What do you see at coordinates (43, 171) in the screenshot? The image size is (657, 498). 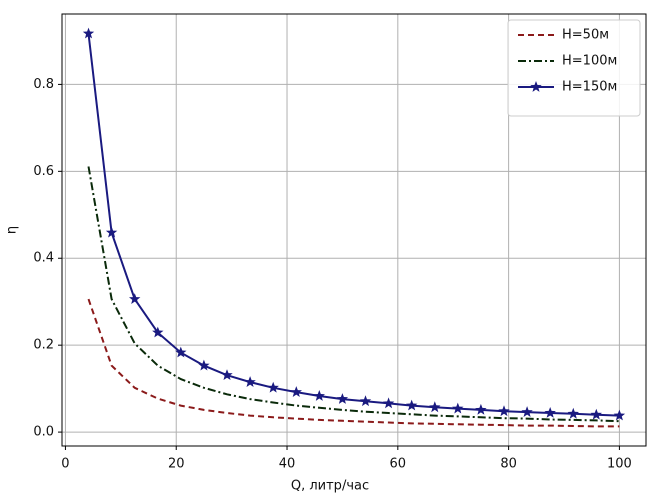 I see `y-tick-label: 0.6` at bounding box center [43, 171].